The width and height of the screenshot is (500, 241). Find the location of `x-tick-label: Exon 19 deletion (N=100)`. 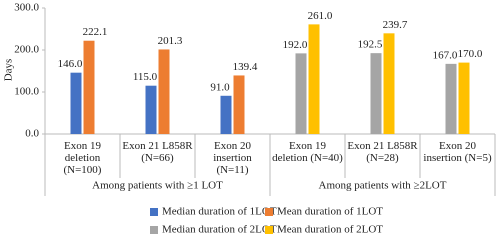

x-tick-label: Exon 19 deletion (N=100) is located at coordinates (82, 158).